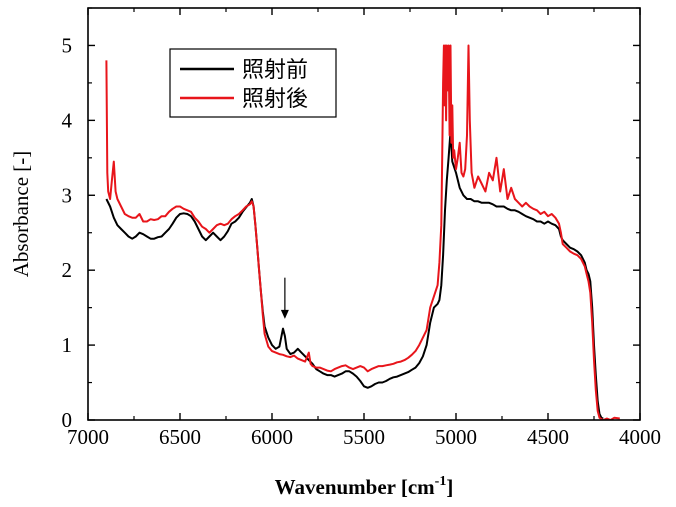 This screenshot has height=507, width=676. Describe the element at coordinates (272, 437) in the screenshot. I see `x-tick-label: 6000` at that location.